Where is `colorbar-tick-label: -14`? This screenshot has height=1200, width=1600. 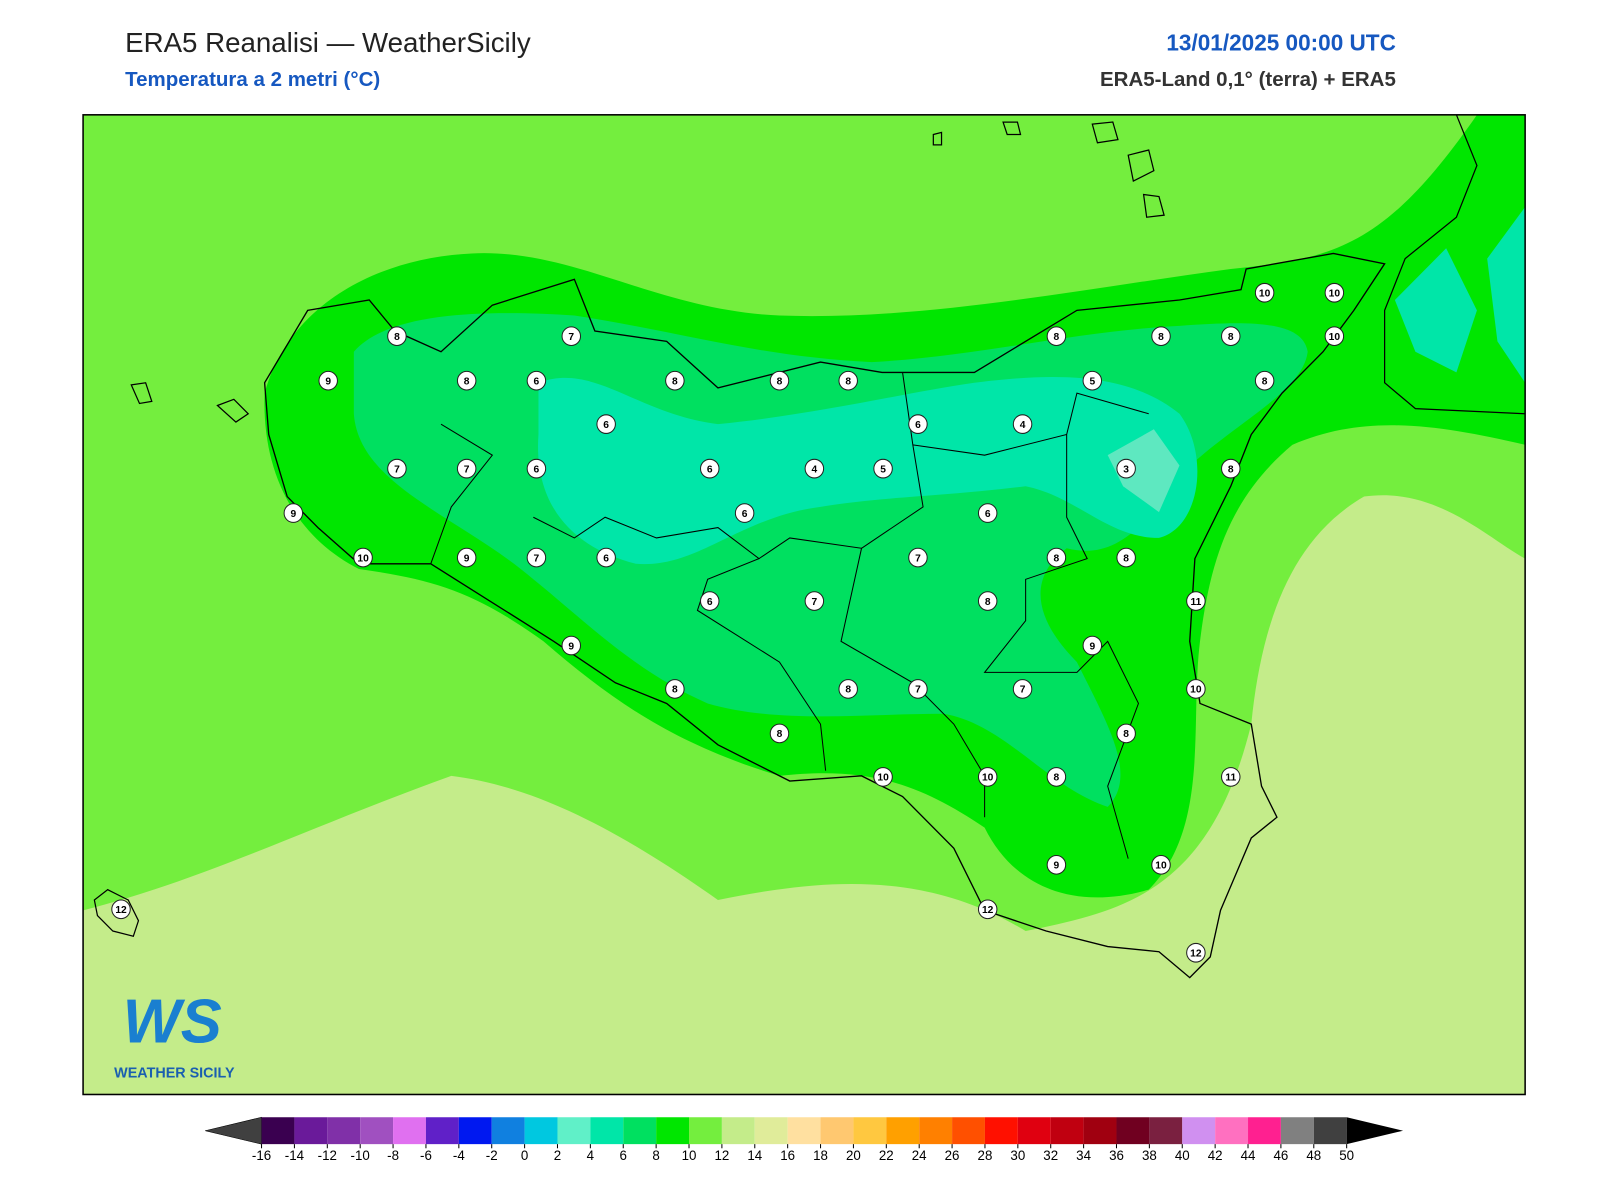 colorbar-tick-label: -14 is located at coordinates (295, 1155).